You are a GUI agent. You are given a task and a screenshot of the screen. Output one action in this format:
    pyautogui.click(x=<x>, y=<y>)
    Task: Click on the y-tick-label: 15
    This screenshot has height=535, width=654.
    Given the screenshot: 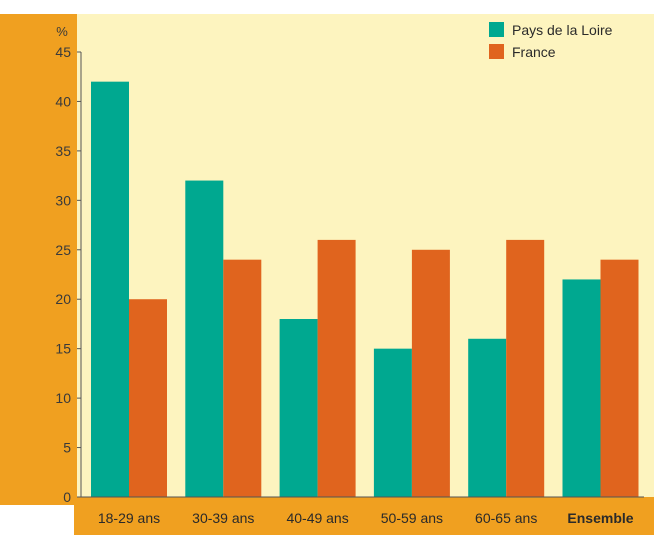 What is the action you would take?
    pyautogui.click(x=63, y=349)
    